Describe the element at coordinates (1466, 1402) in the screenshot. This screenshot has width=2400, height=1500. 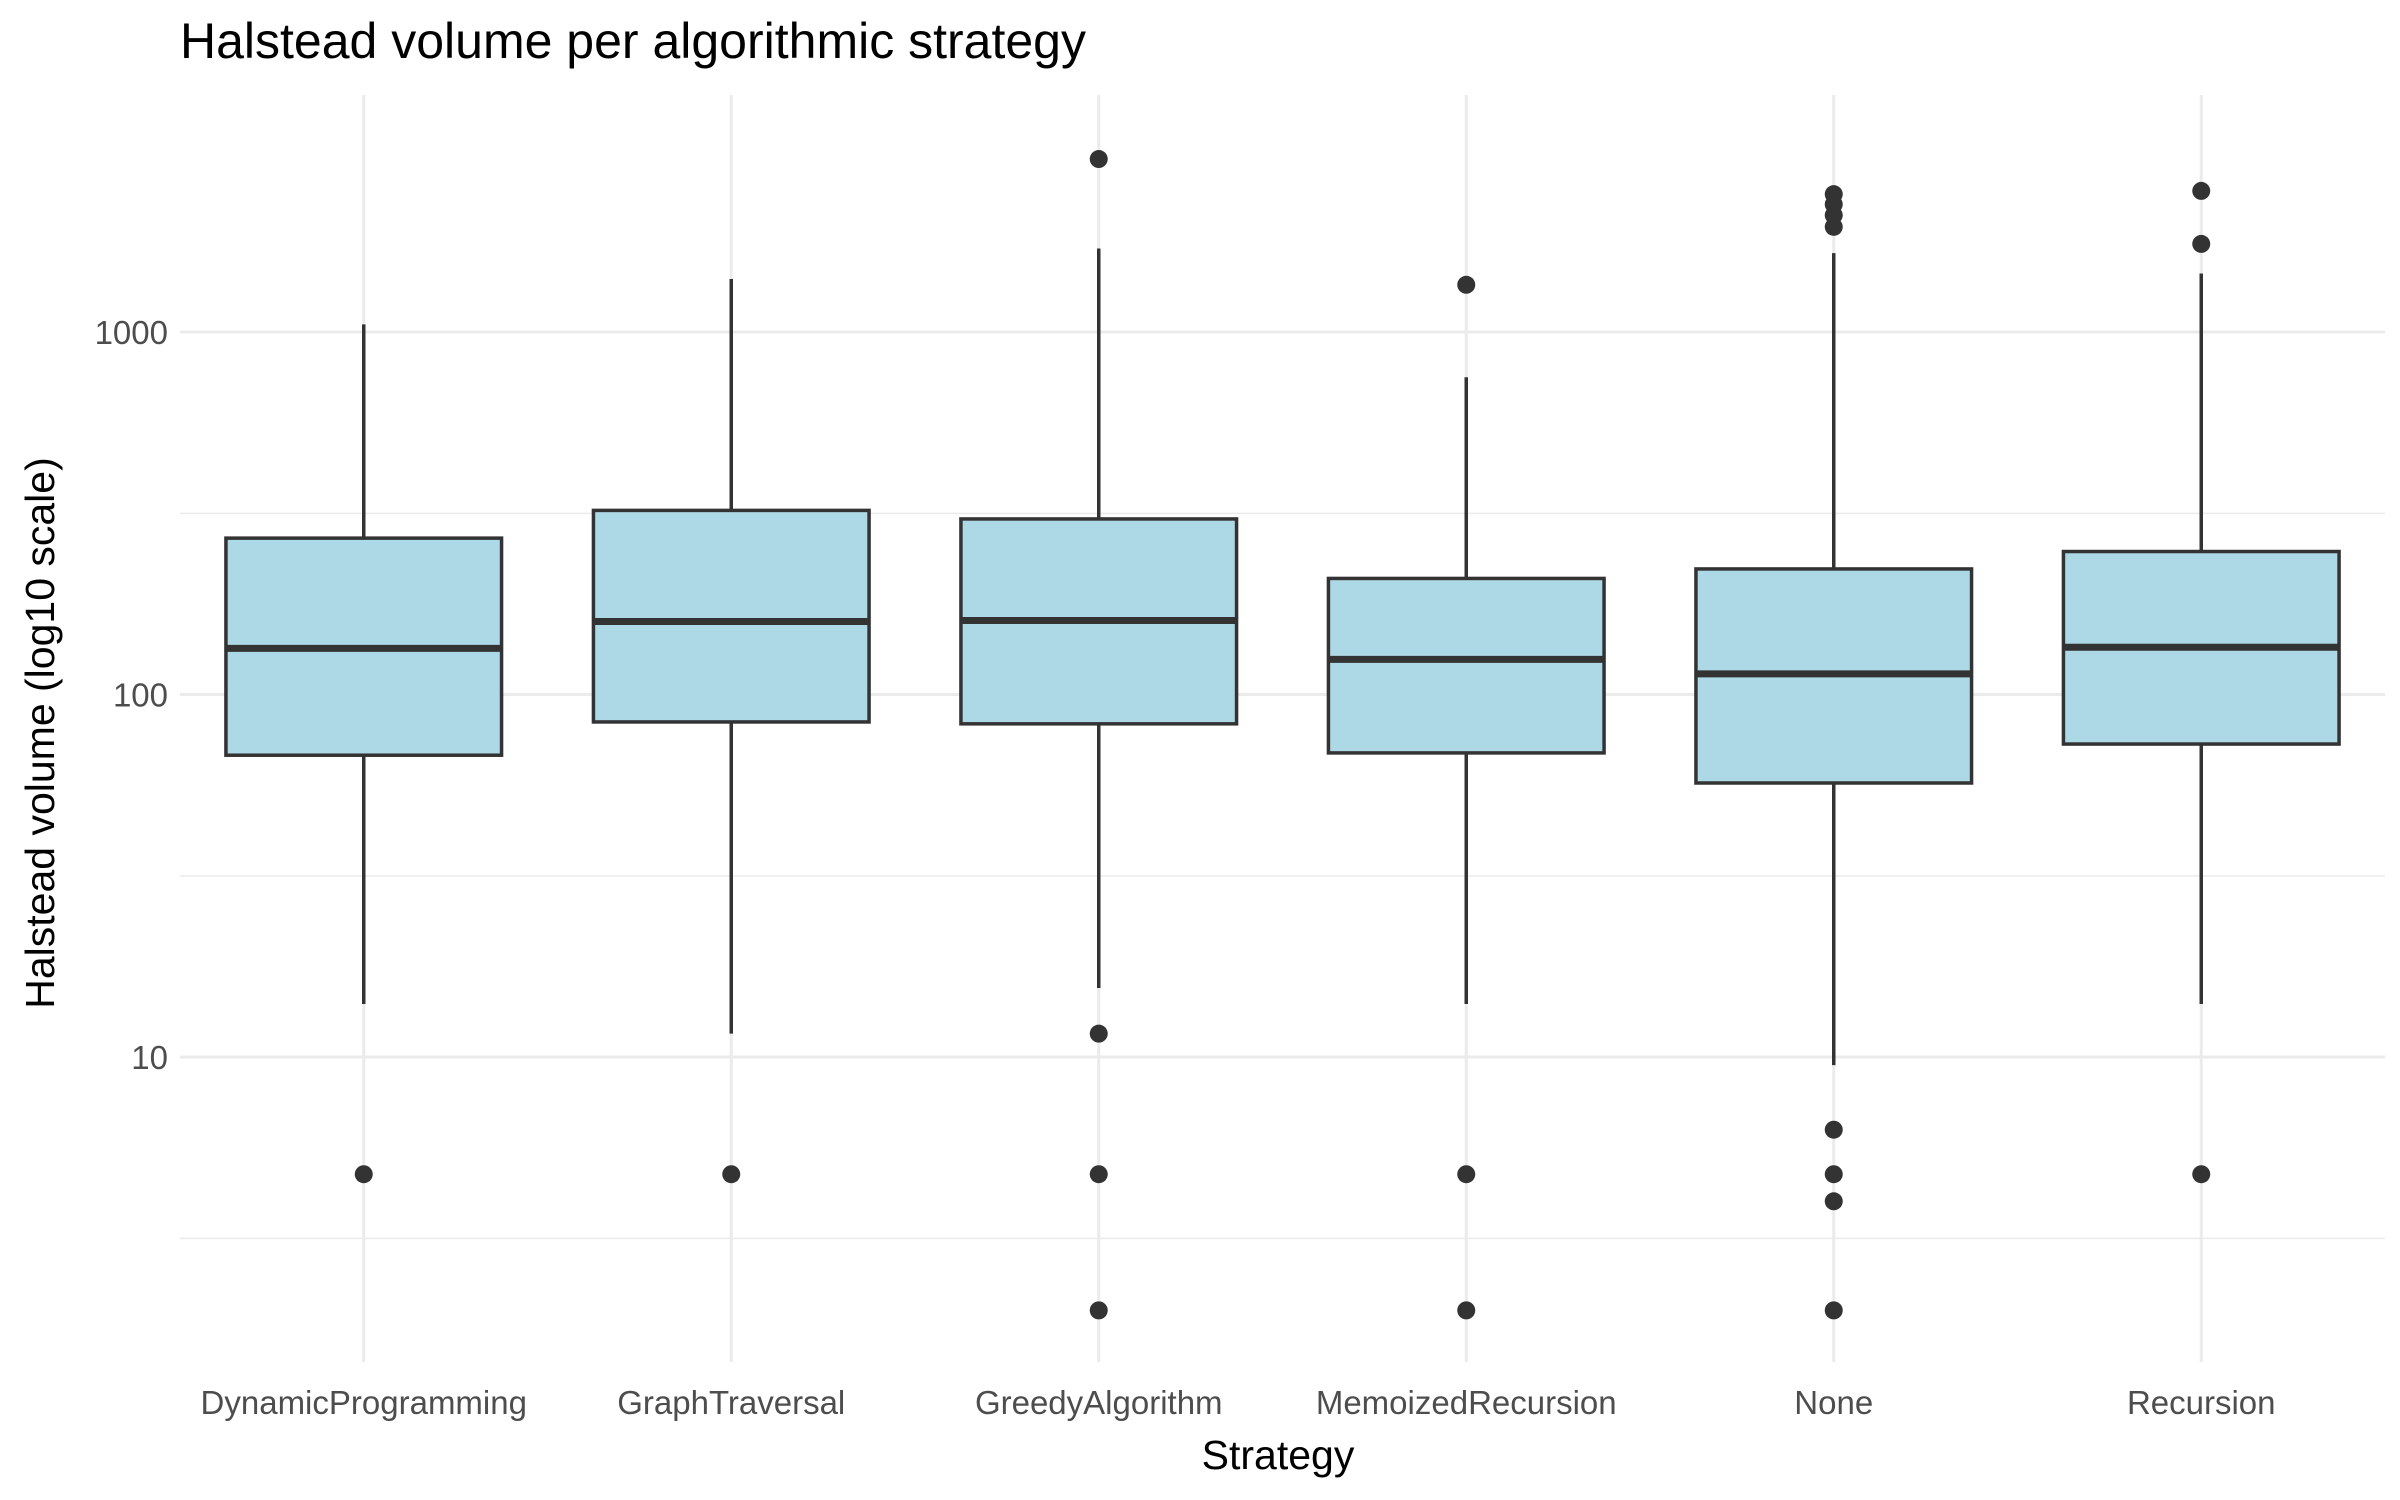
I see `x-tick-label: MemoizedRecursion` at that location.